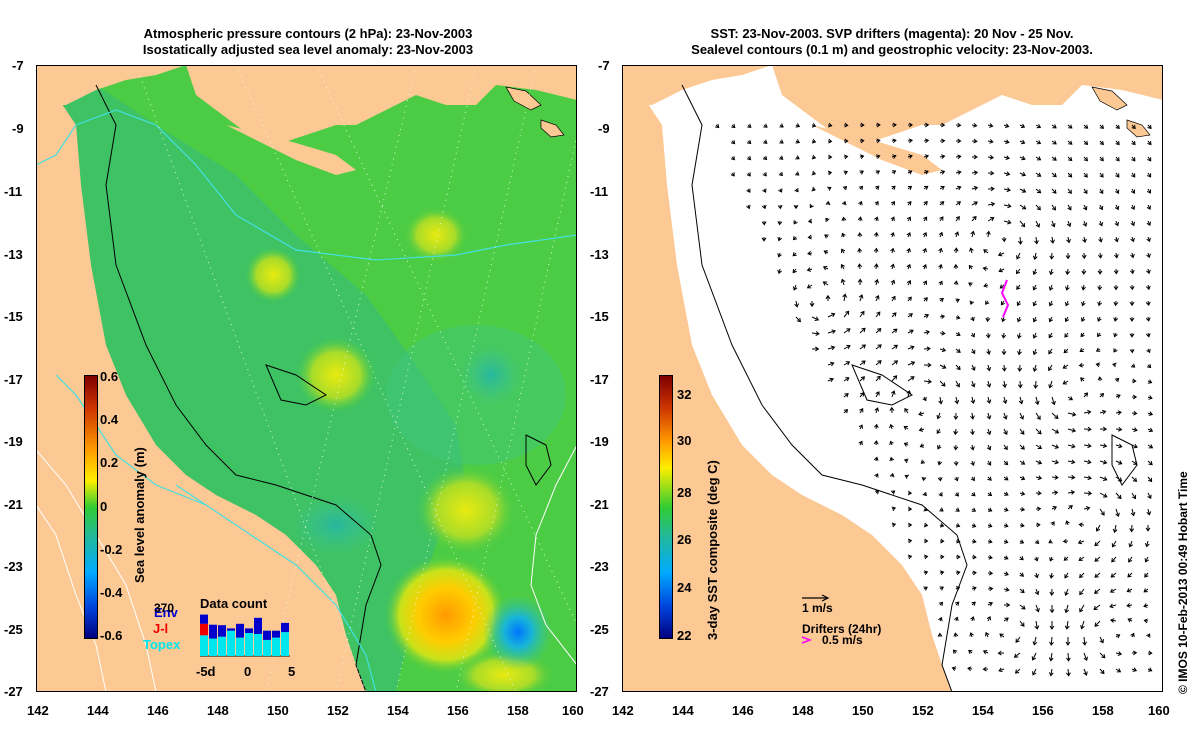 The height and width of the screenshot is (750, 1200). I want to click on left-ytick-3: -13, so click(13, 254).